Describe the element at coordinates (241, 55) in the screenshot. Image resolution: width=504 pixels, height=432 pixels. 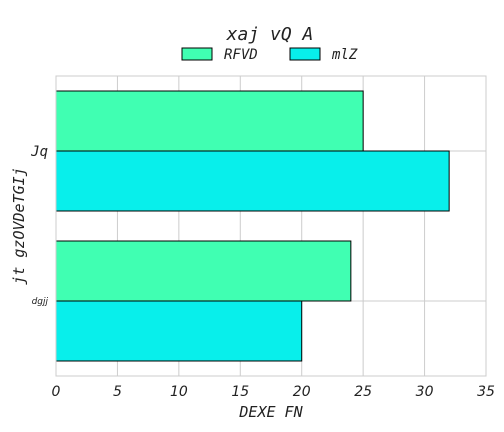
I see `legend-label-rfvd: RFVD` at that location.